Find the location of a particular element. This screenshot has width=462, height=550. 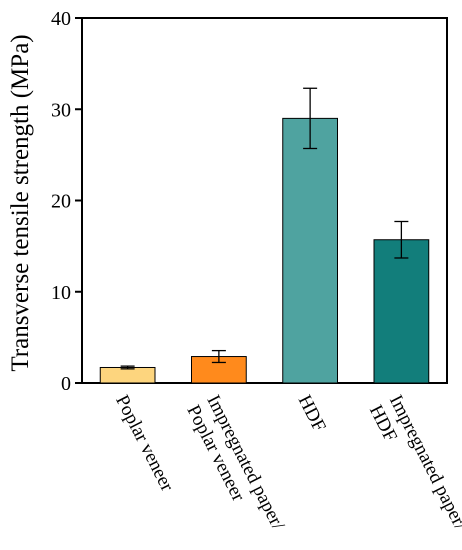

y-axis-ticks: 0 10 20 30 40 is located at coordinates (66, 201).